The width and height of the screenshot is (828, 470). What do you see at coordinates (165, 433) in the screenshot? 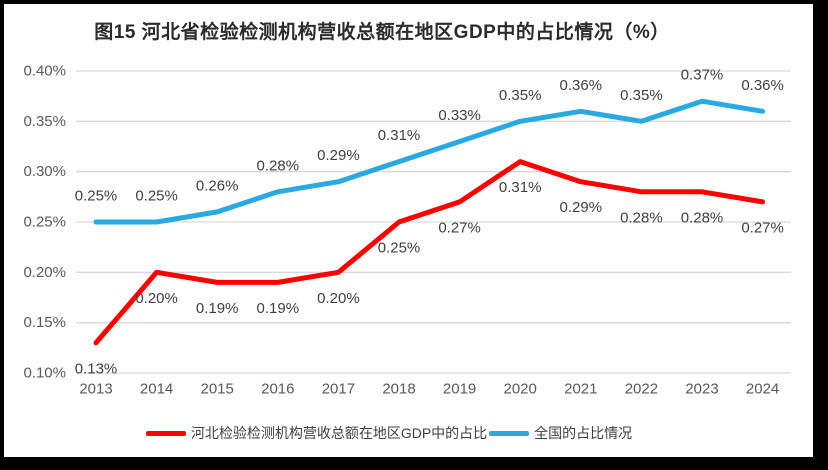
I see `legend-line-red-icon` at bounding box center [165, 433].